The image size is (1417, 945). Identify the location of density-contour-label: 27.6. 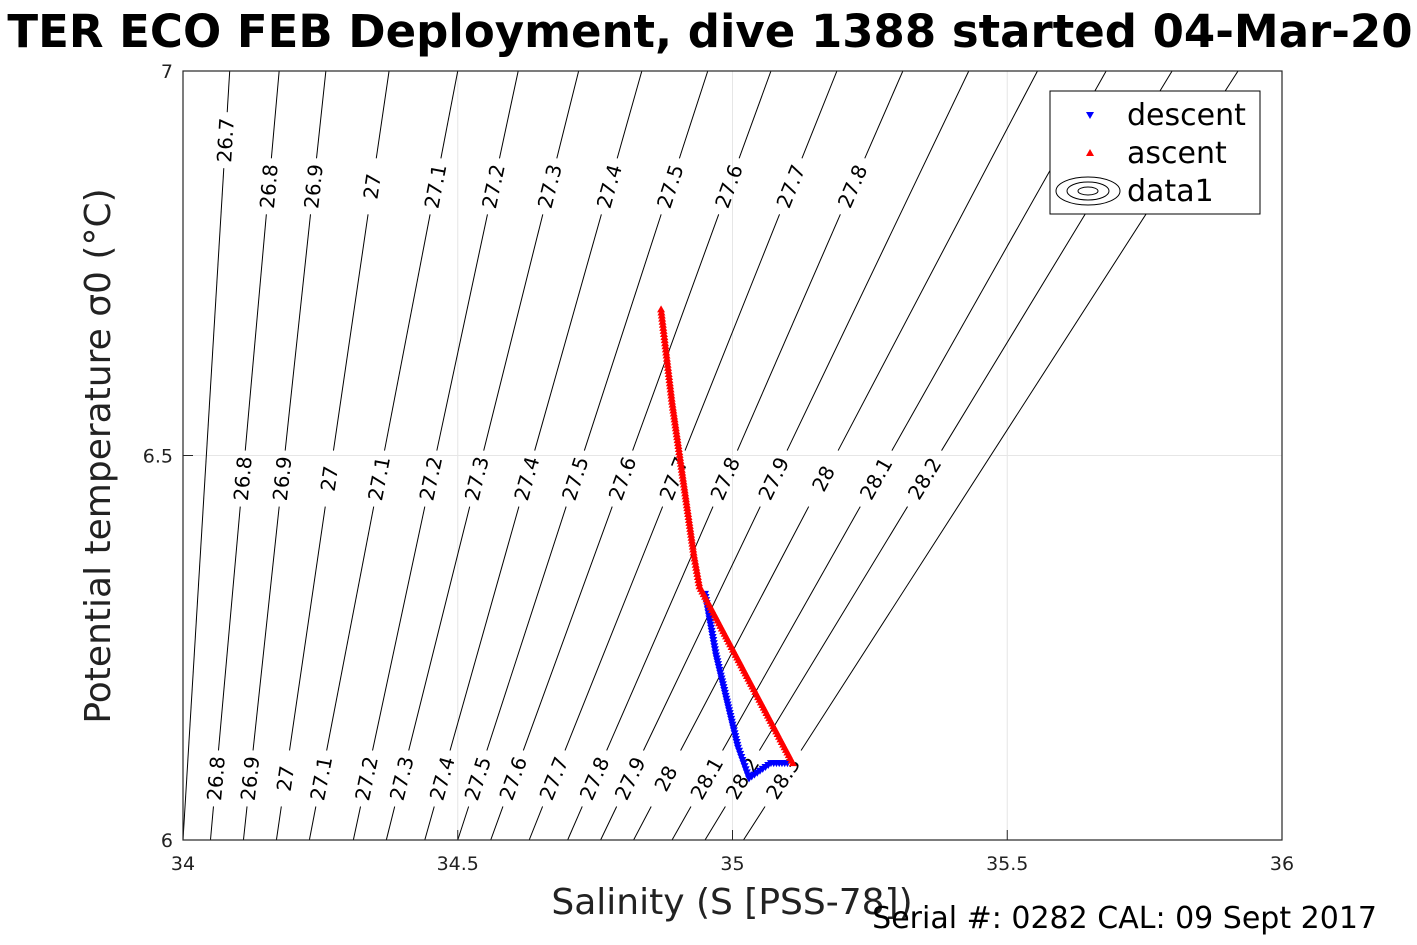
(729, 186).